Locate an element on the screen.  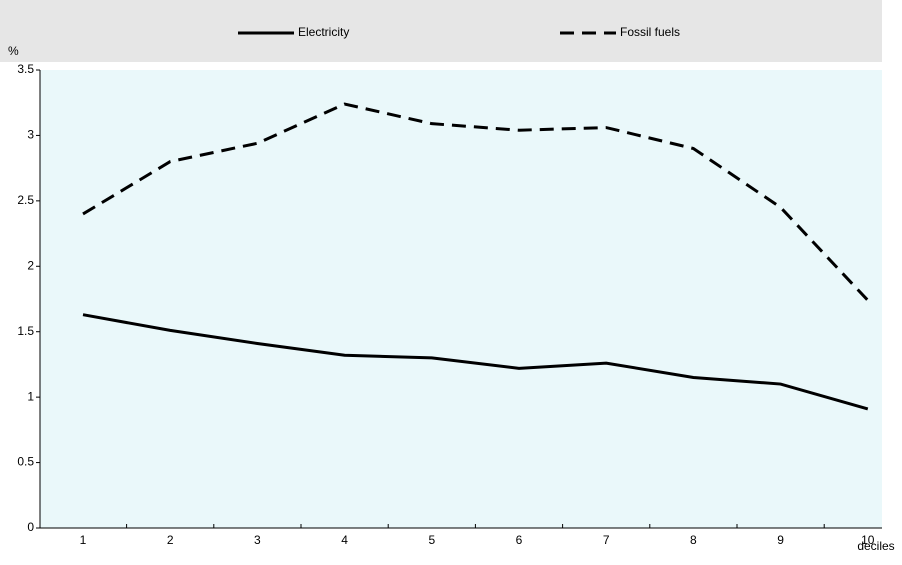
y-tick-label: 3.5 is located at coordinates (25, 69).